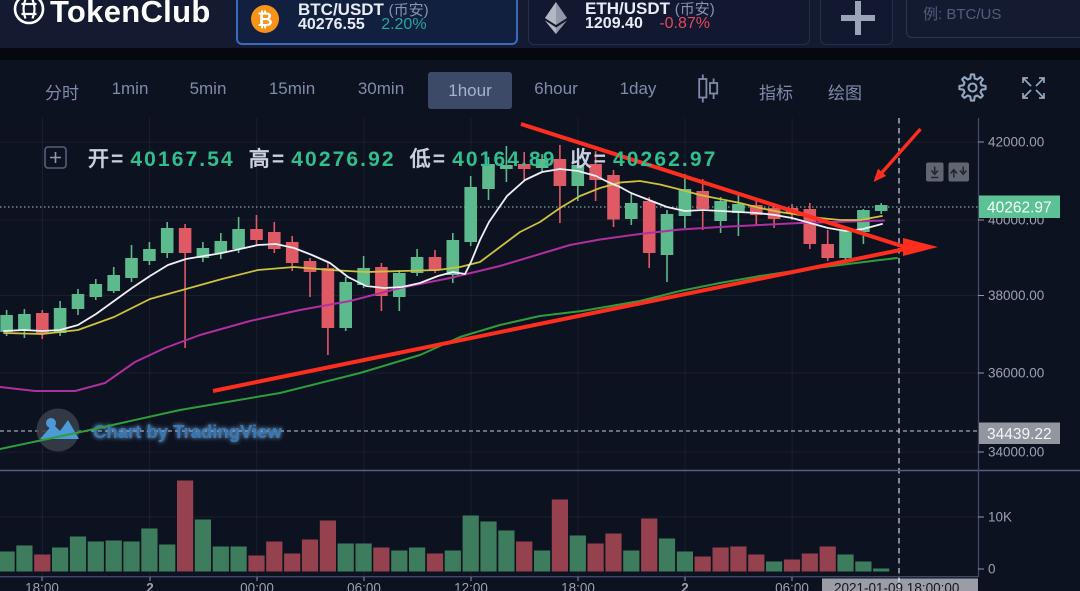  What do you see at coordinates (187, 431) in the screenshot?
I see `svg-text: Chart by TradingView` at bounding box center [187, 431].